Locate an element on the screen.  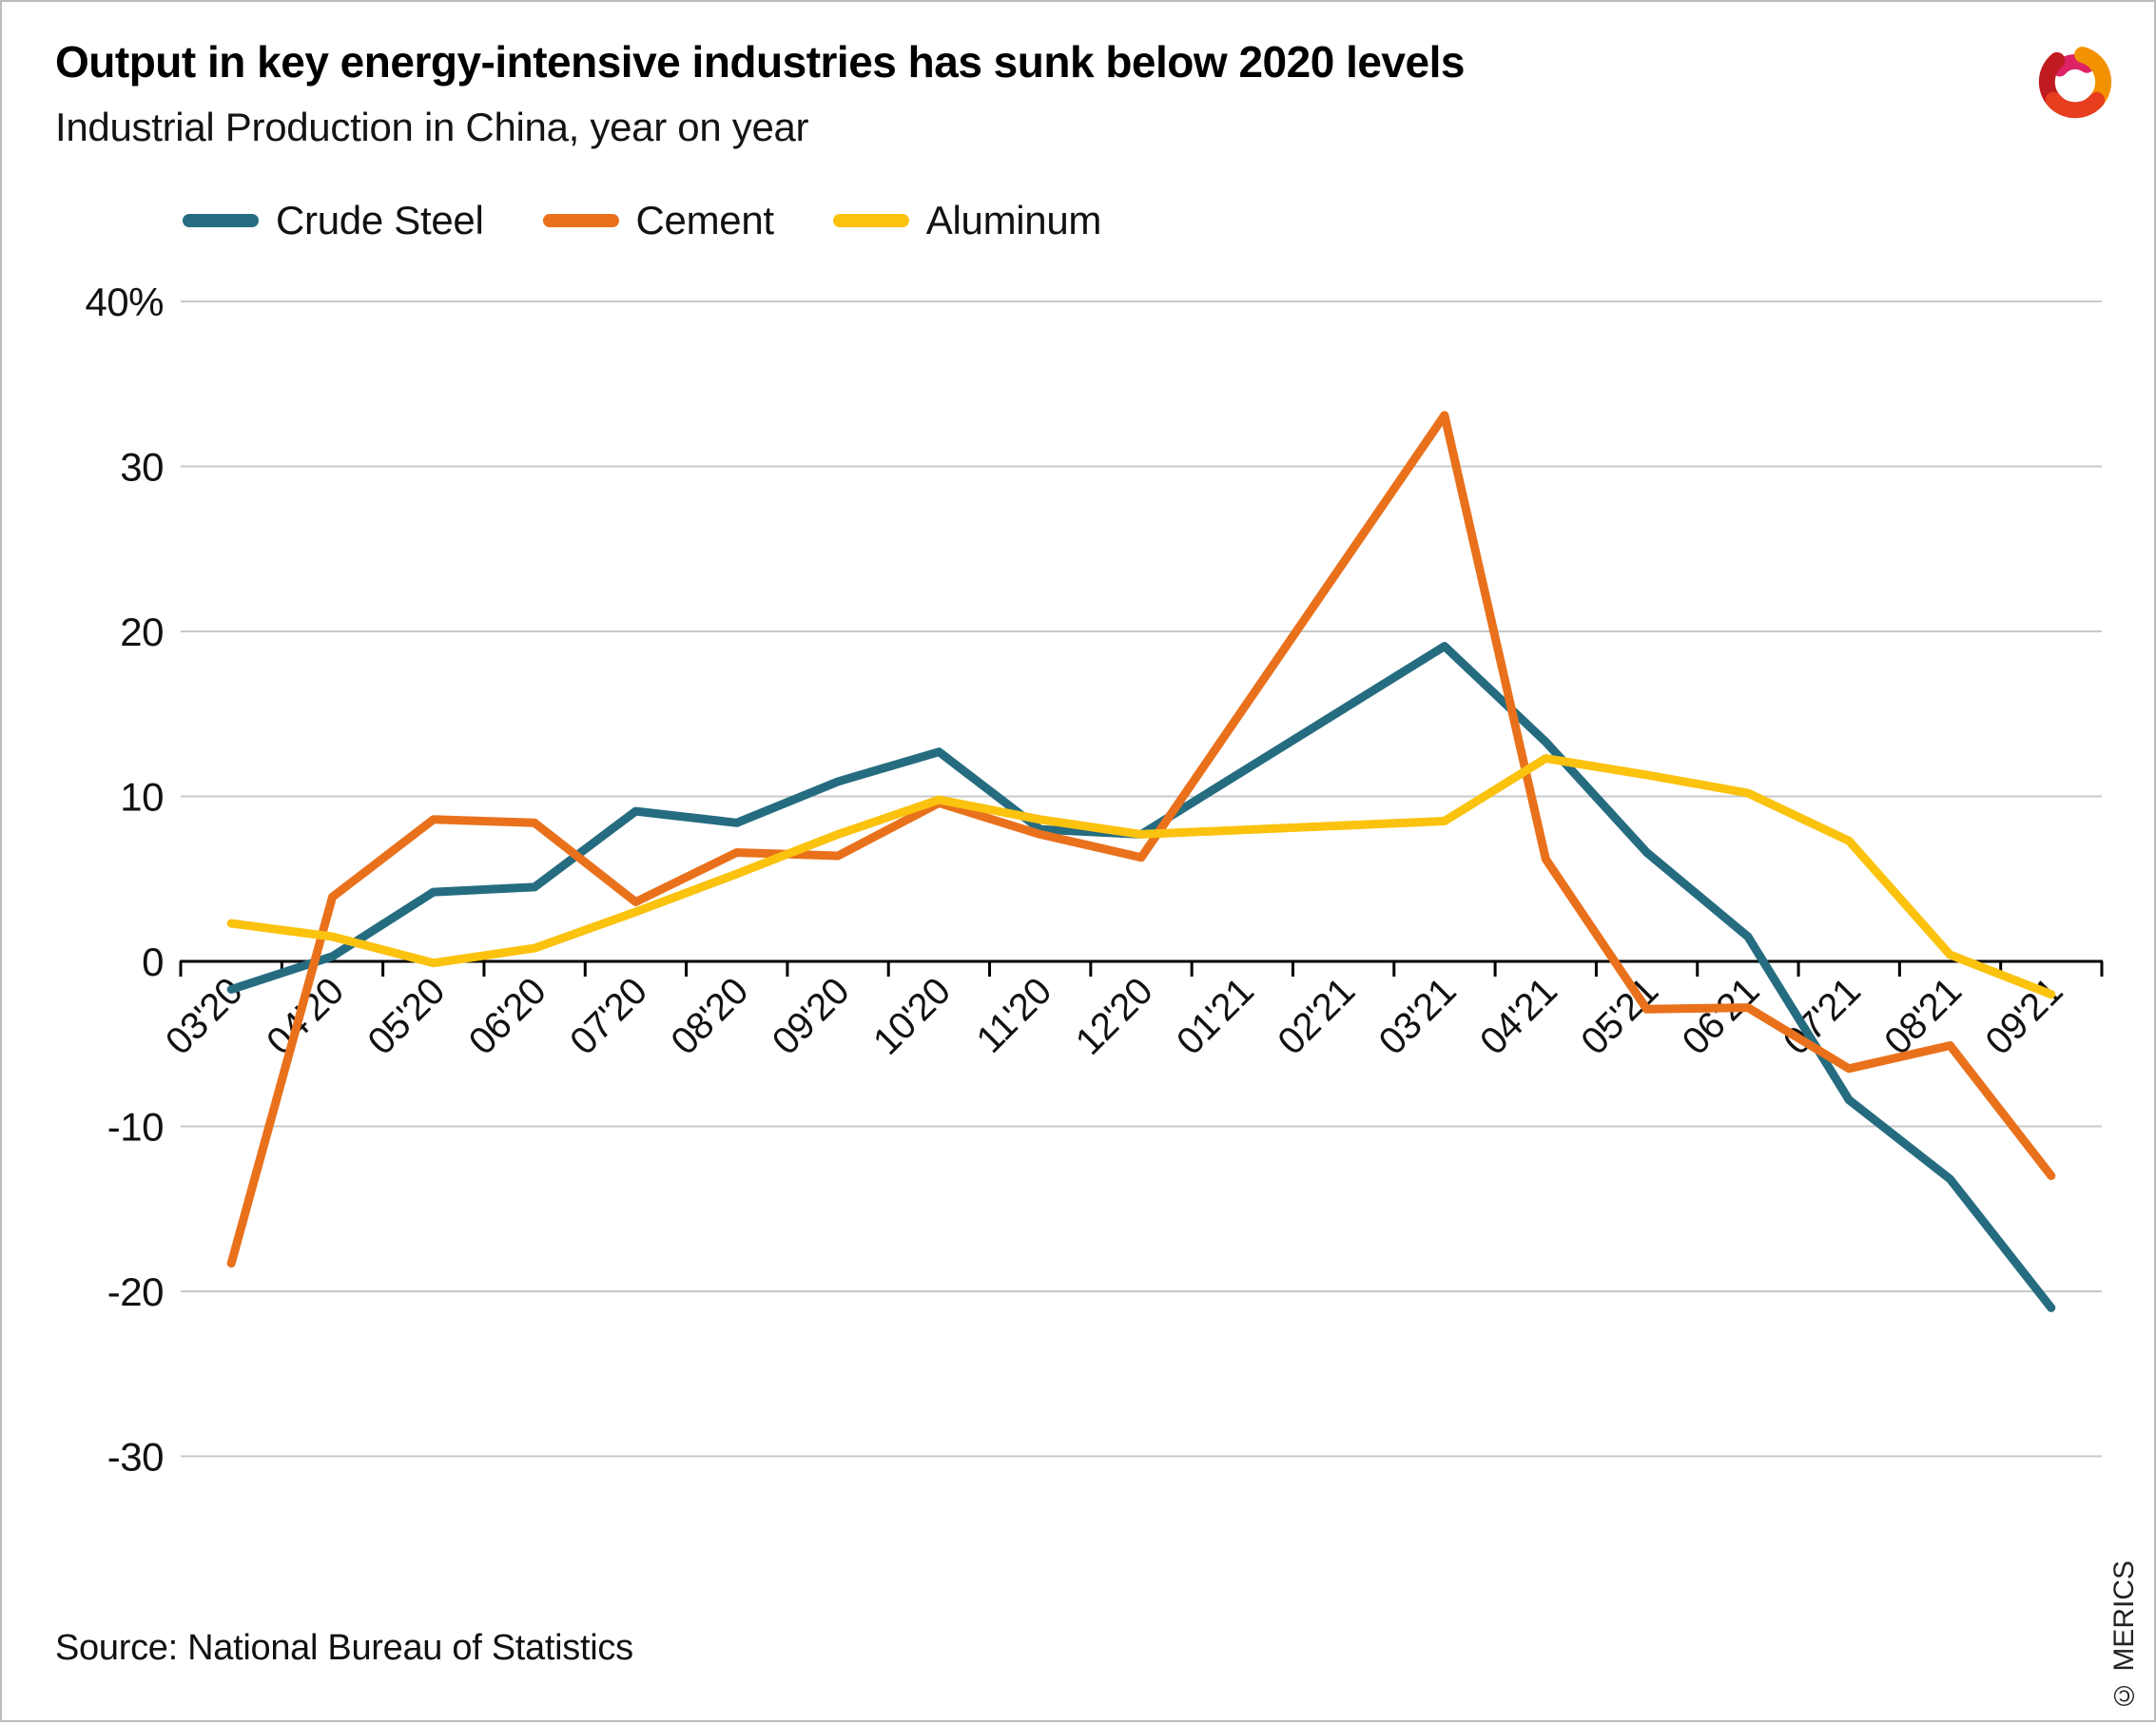
merics-logo-icon is located at coordinates (2075, 83).